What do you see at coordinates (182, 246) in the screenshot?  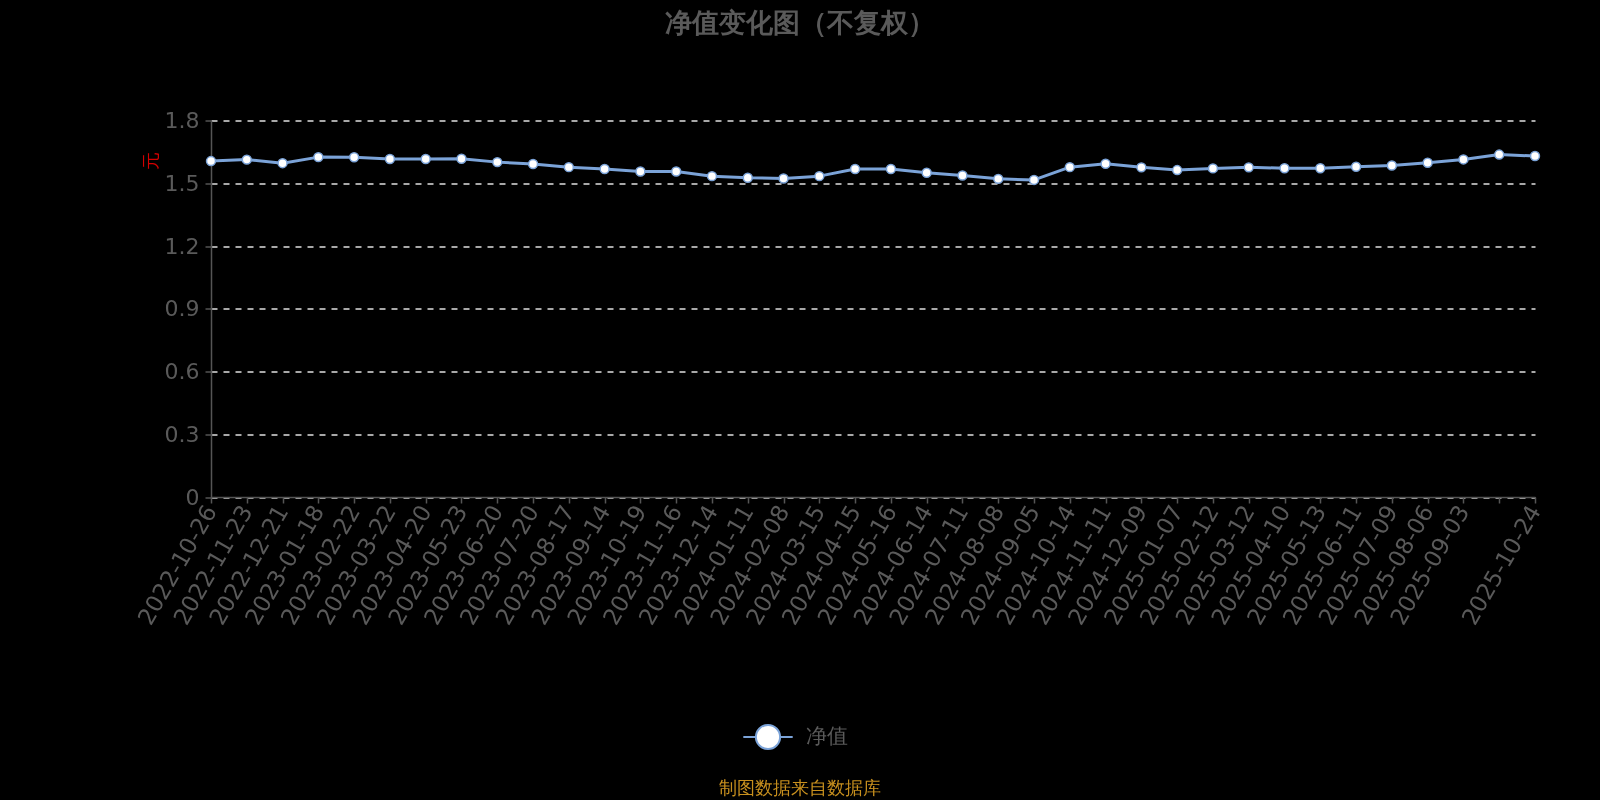 I see `y-tick-label: 1.2` at bounding box center [182, 246].